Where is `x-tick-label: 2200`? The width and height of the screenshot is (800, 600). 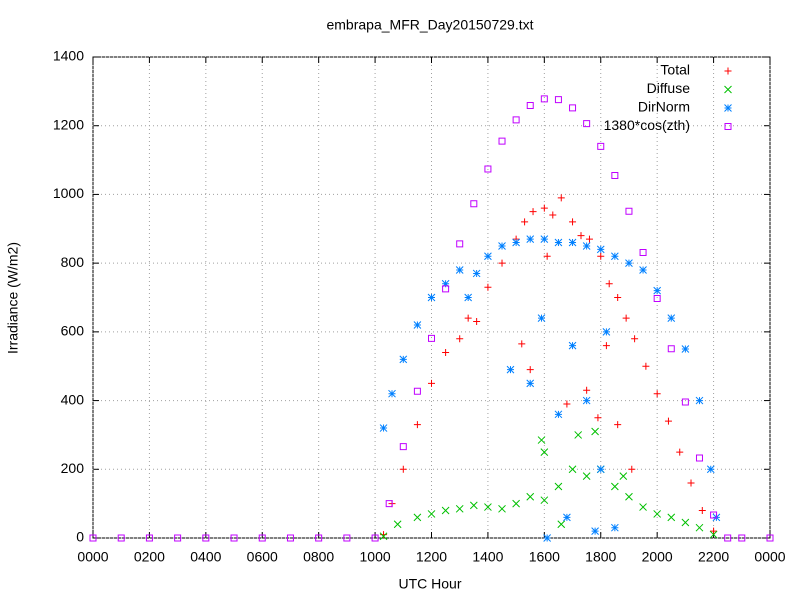 x-tick-label: 2200 is located at coordinates (713, 557).